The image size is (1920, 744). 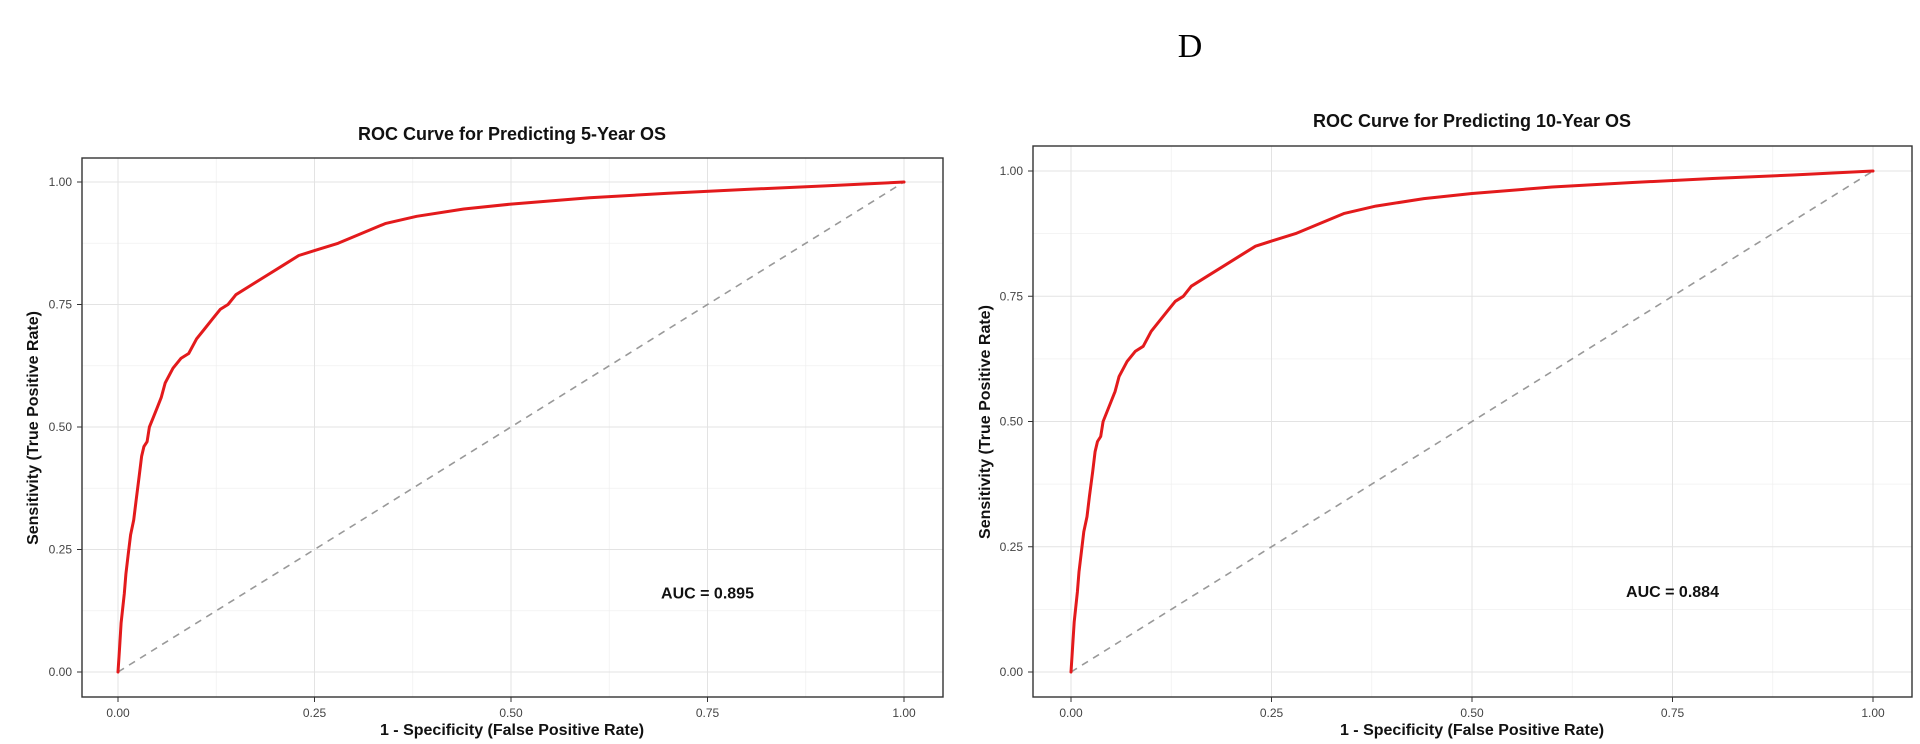 I want to click on auc-annotation: AUC = 0.895, so click(x=707, y=594).